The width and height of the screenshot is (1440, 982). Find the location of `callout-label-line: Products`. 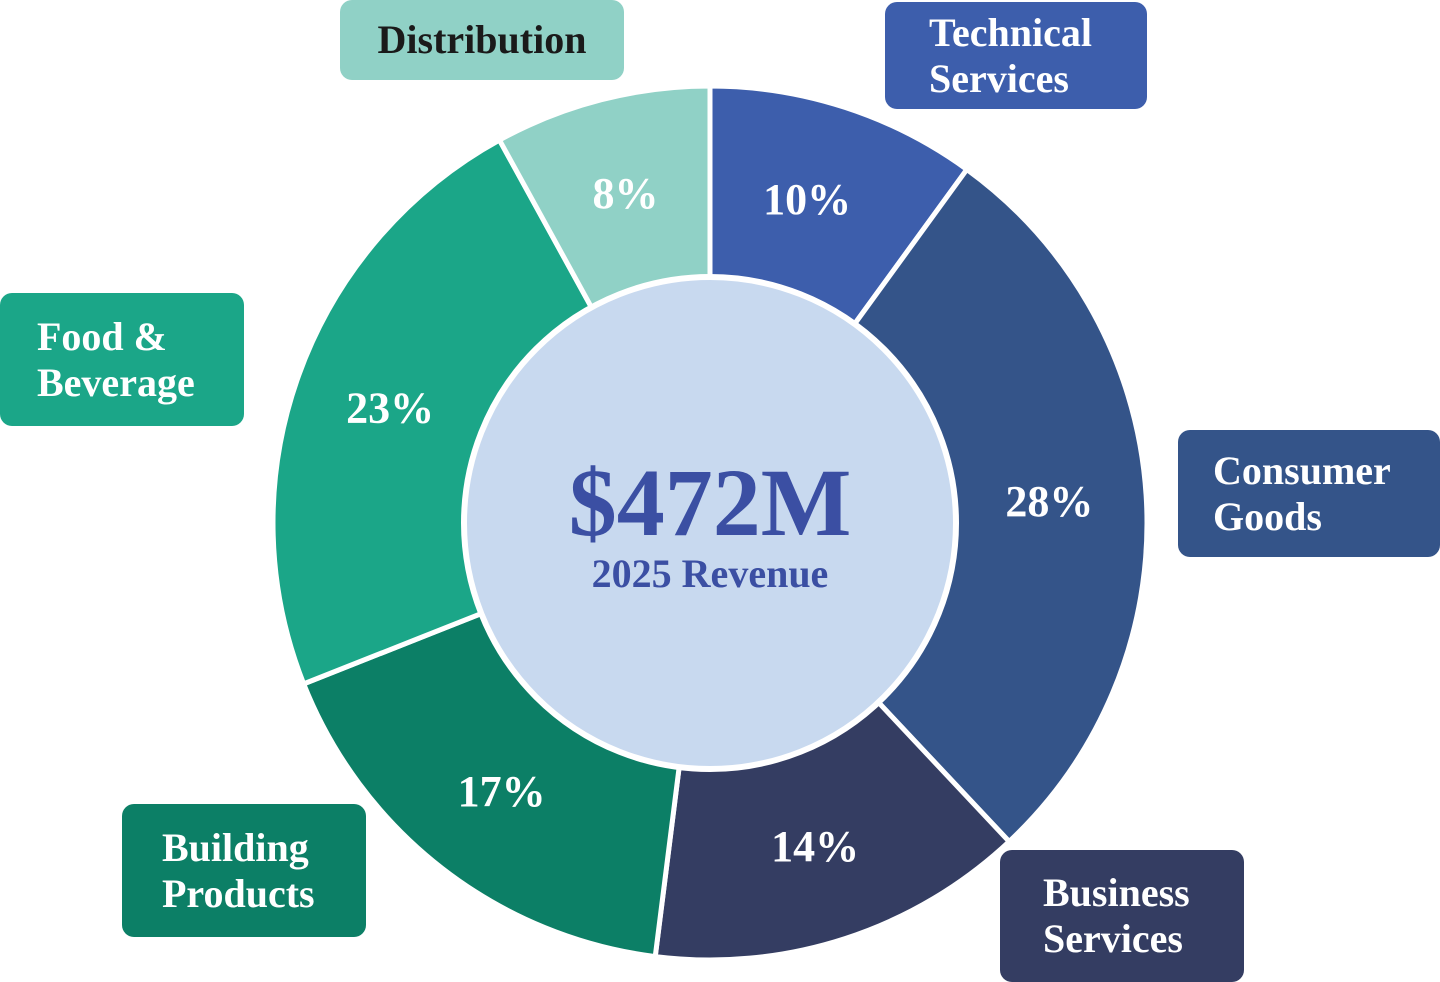

callout-label-line: Products is located at coordinates (238, 893).